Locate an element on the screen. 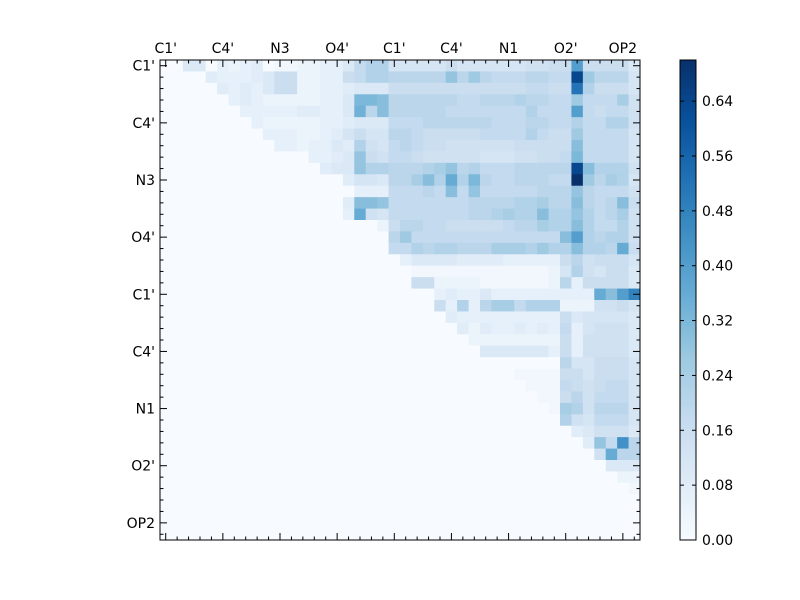  colorbar-tick-label: 0.24 is located at coordinates (717, 376).